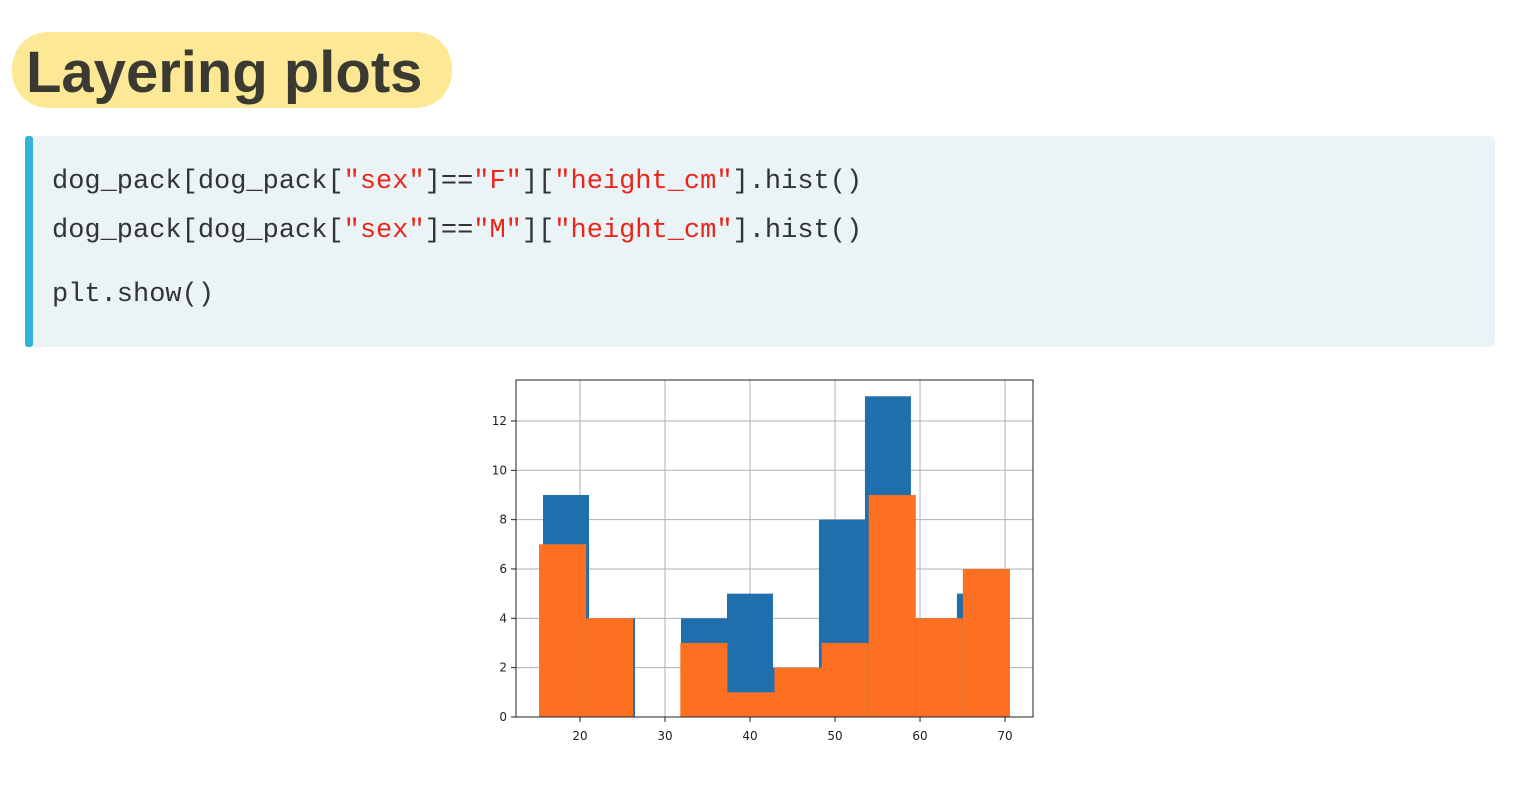 Image resolution: width=1532 pixels, height=794 pixels. I want to click on code-token: "M", so click(497, 231).